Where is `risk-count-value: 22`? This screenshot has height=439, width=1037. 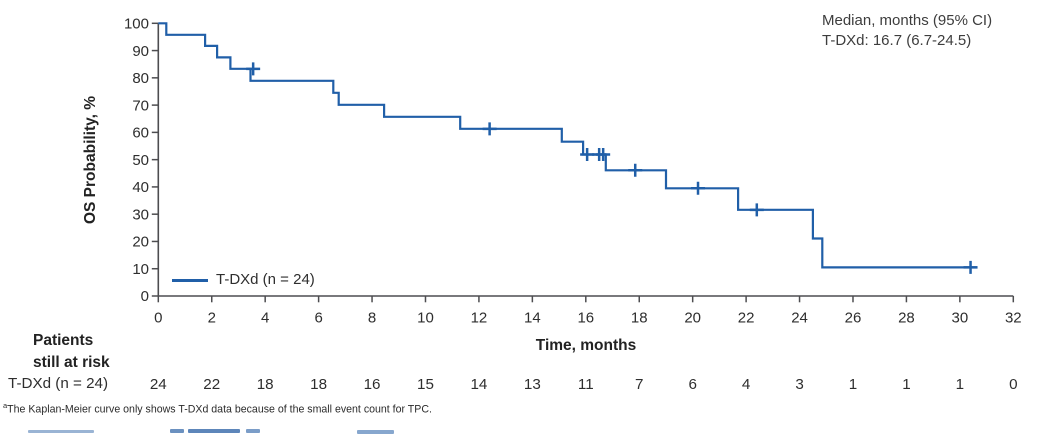 risk-count-value: 22 is located at coordinates (211, 384).